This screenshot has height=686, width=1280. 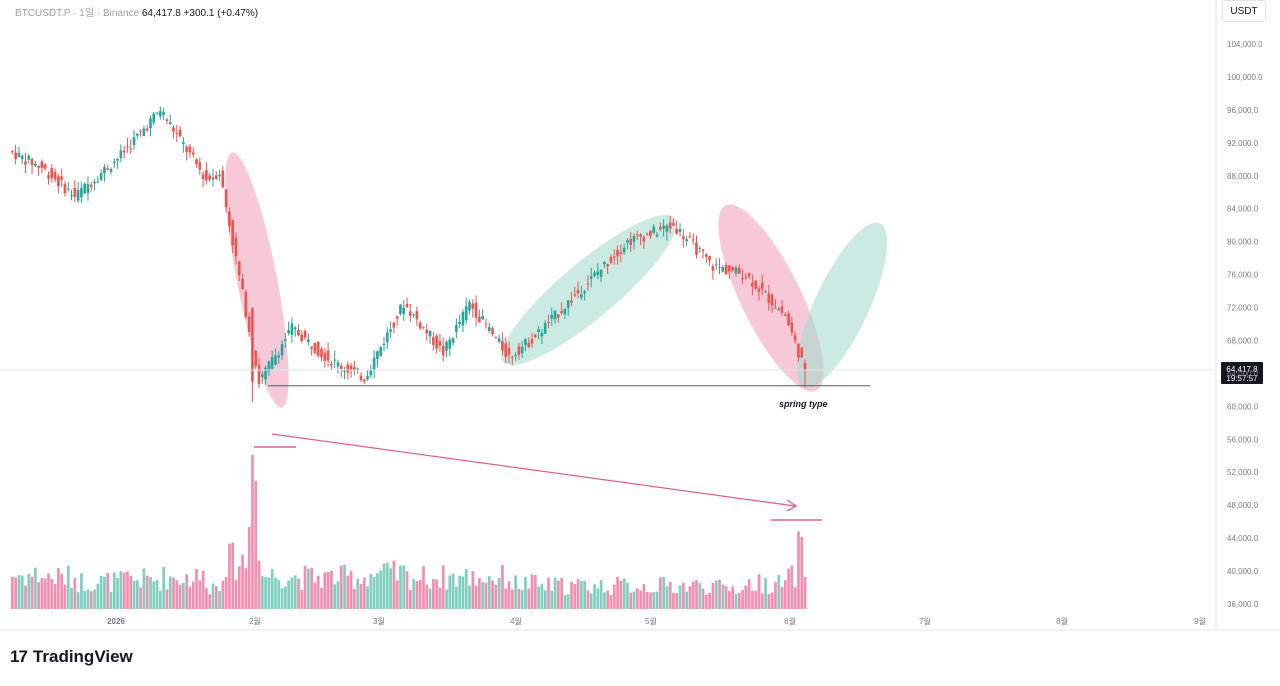 What do you see at coordinates (379, 621) in the screenshot?
I see `time-tick-label: 3월` at bounding box center [379, 621].